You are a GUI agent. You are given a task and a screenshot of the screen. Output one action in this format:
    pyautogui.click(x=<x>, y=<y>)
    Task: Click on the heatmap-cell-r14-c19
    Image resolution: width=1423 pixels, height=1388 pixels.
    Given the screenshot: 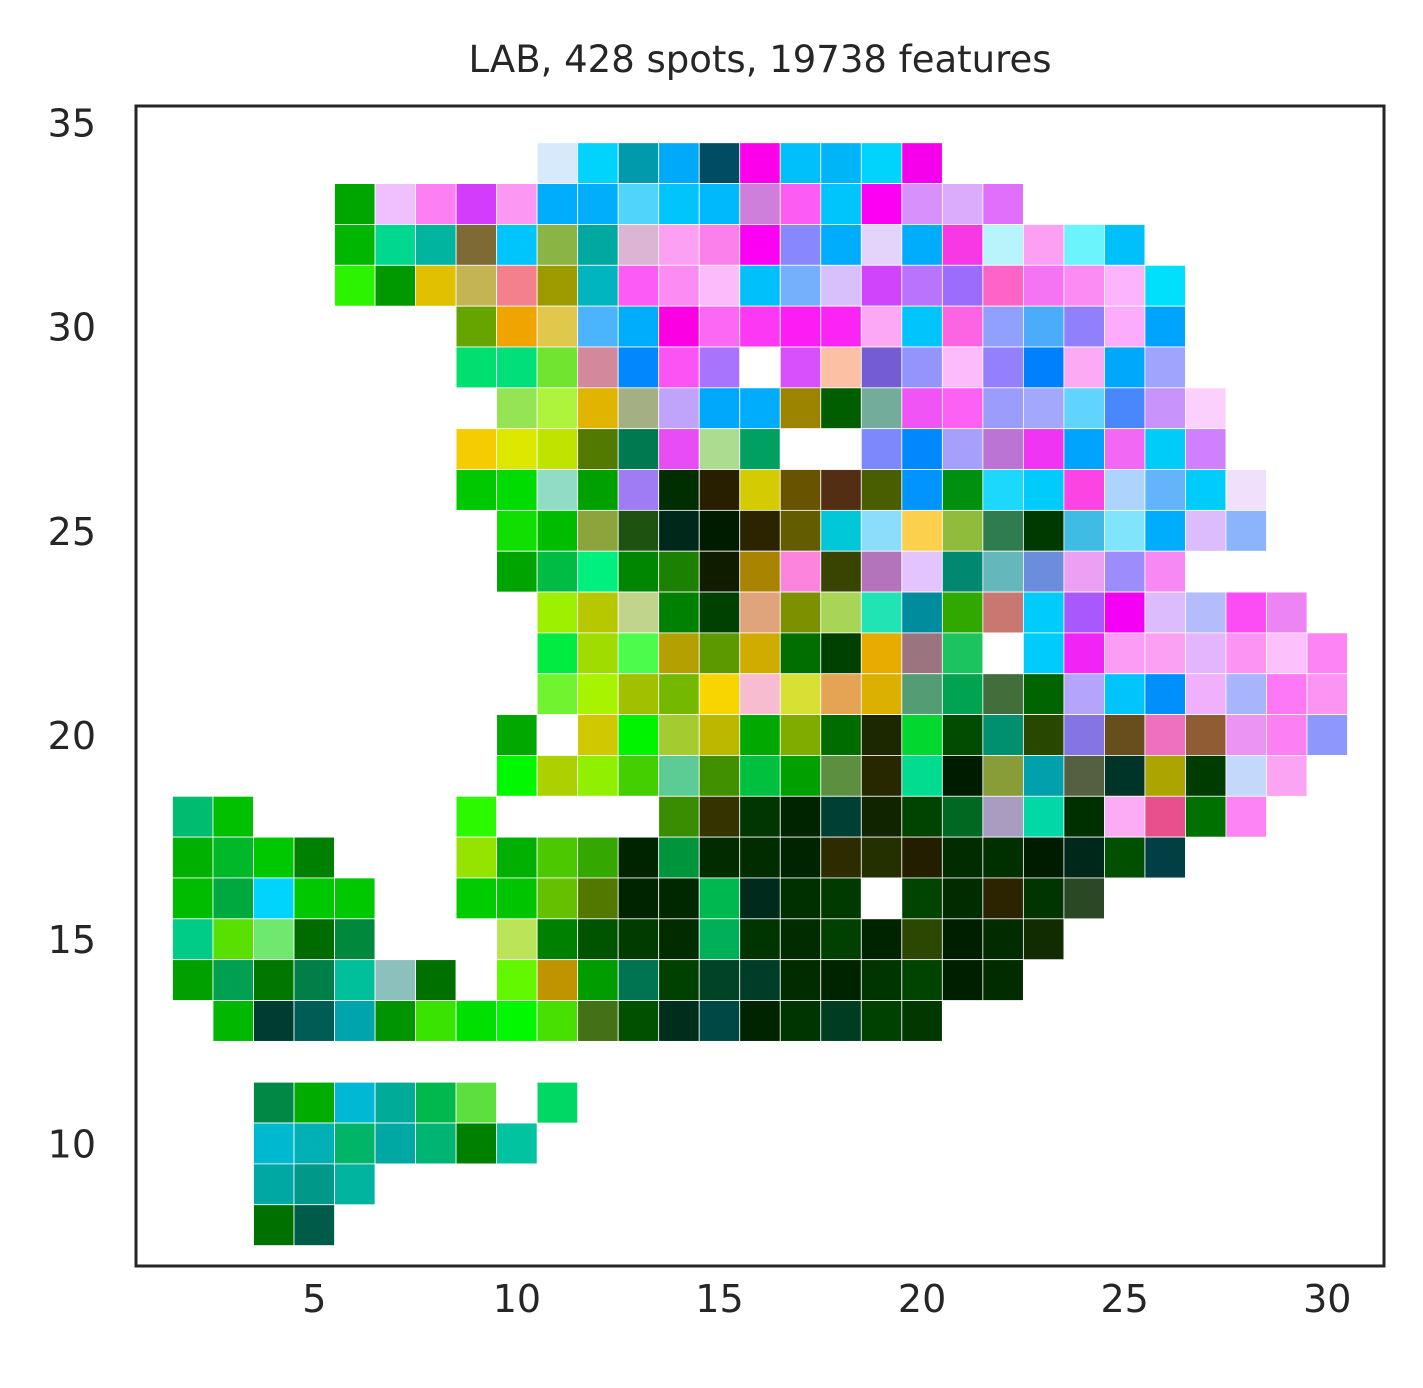 What is the action you would take?
    pyautogui.click(x=1287, y=735)
    